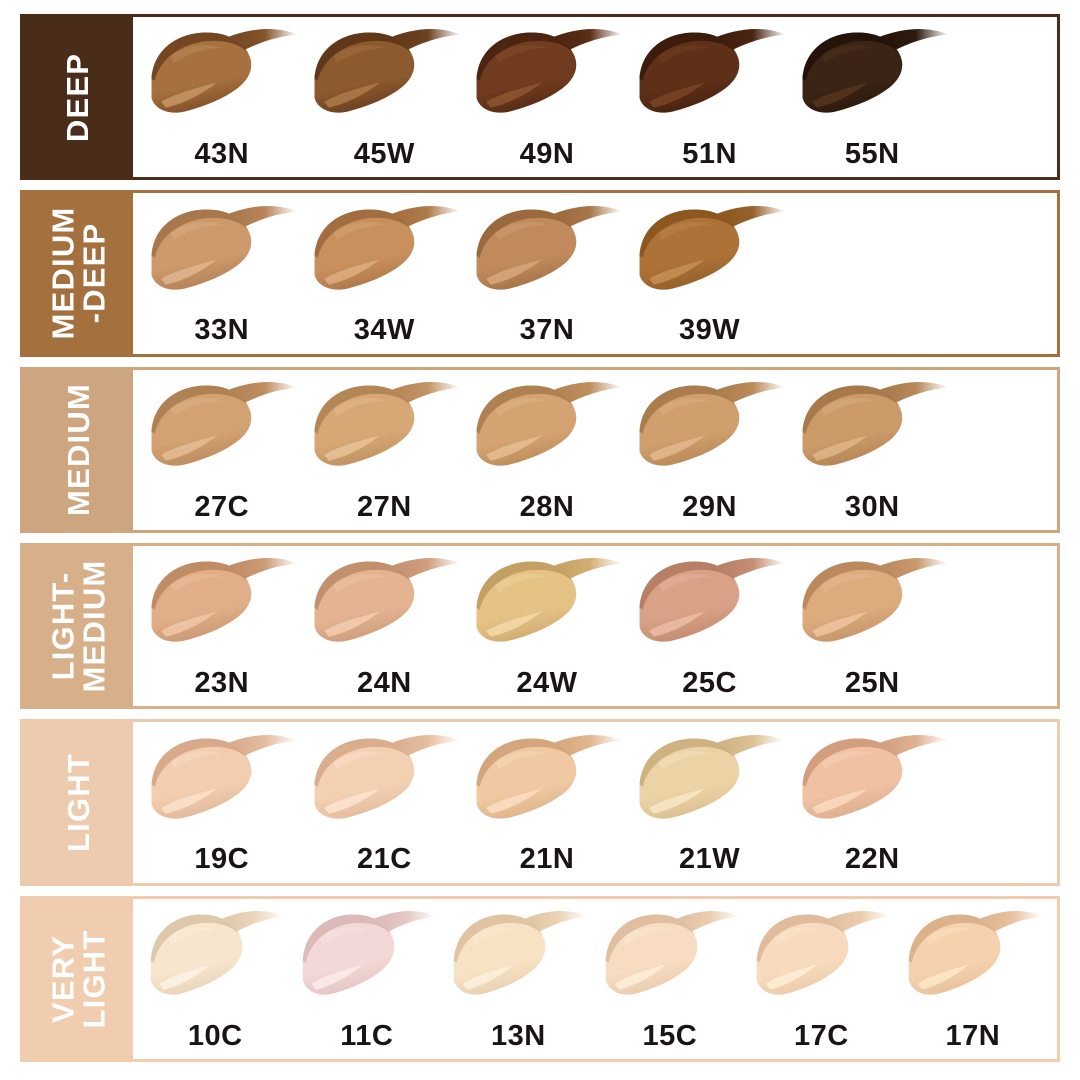 This screenshot has height=1080, width=1080. I want to click on swatch-25c: 25C, so click(709, 626).